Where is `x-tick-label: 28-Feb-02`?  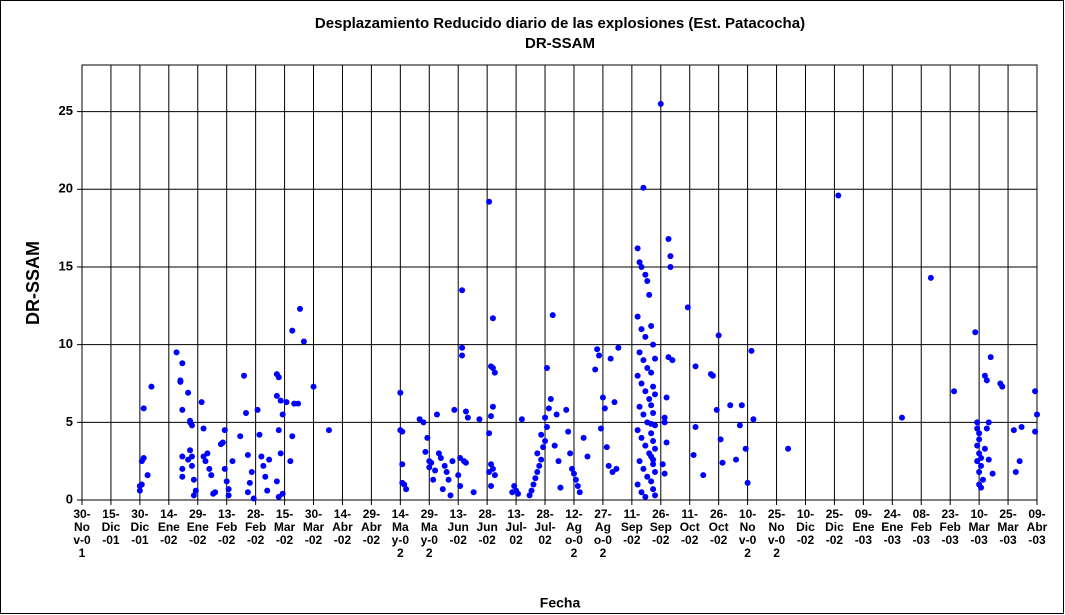 x-tick-label: 28-Feb-02 is located at coordinates (255, 527).